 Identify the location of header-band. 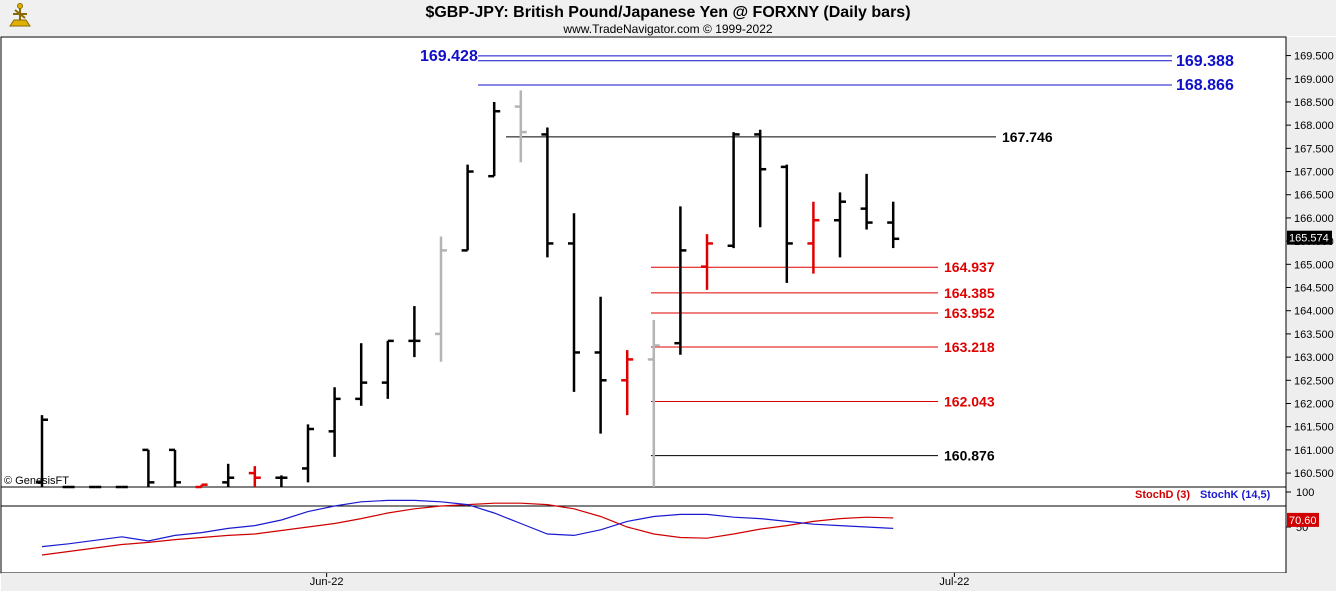
(668, 18).